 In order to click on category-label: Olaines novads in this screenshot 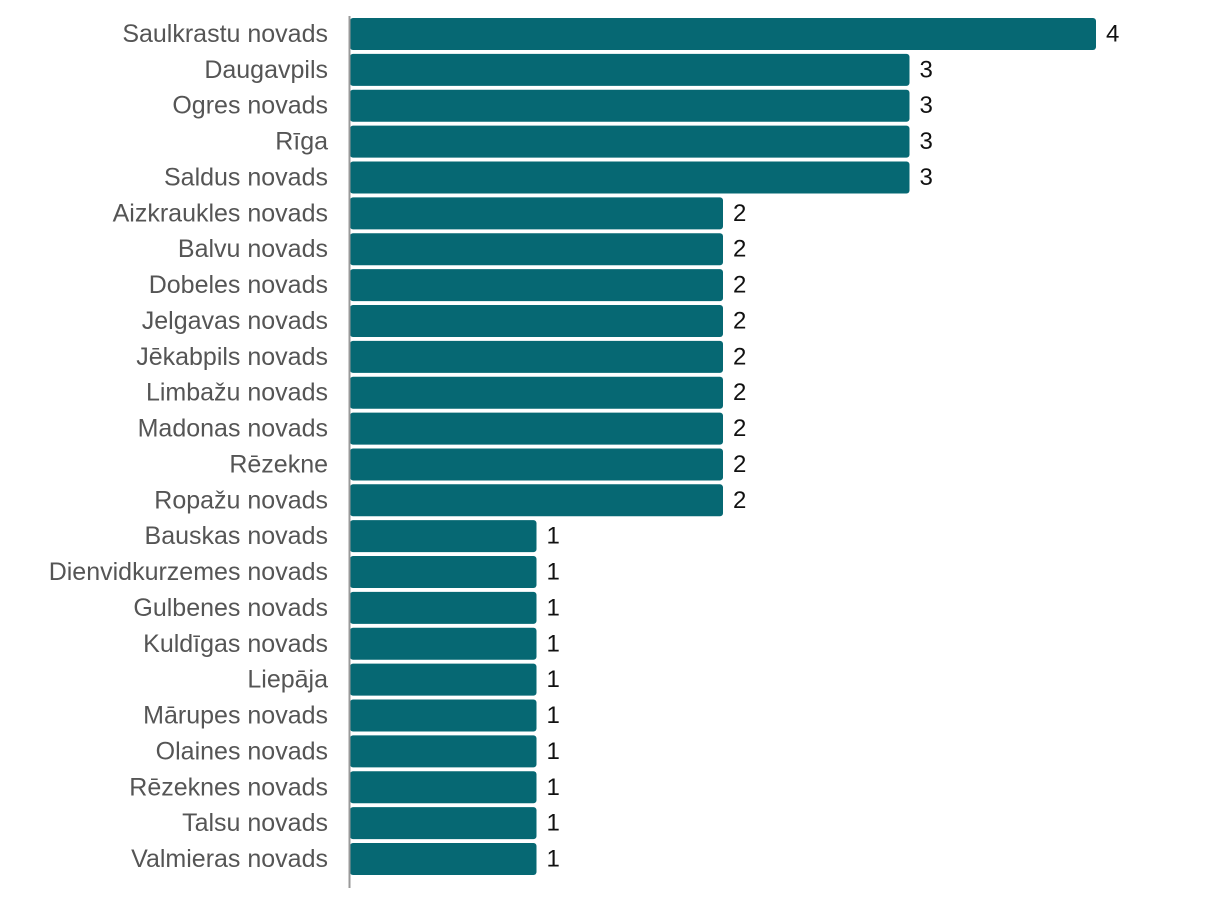, I will do `click(242, 751)`.